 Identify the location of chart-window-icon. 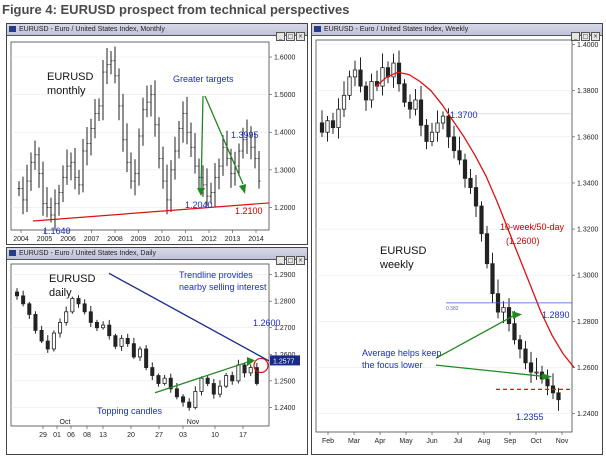
(12, 253).